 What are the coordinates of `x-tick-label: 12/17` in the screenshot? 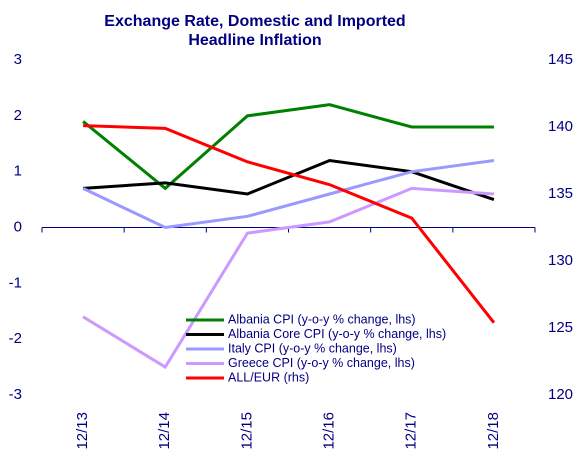 It's located at (411, 431).